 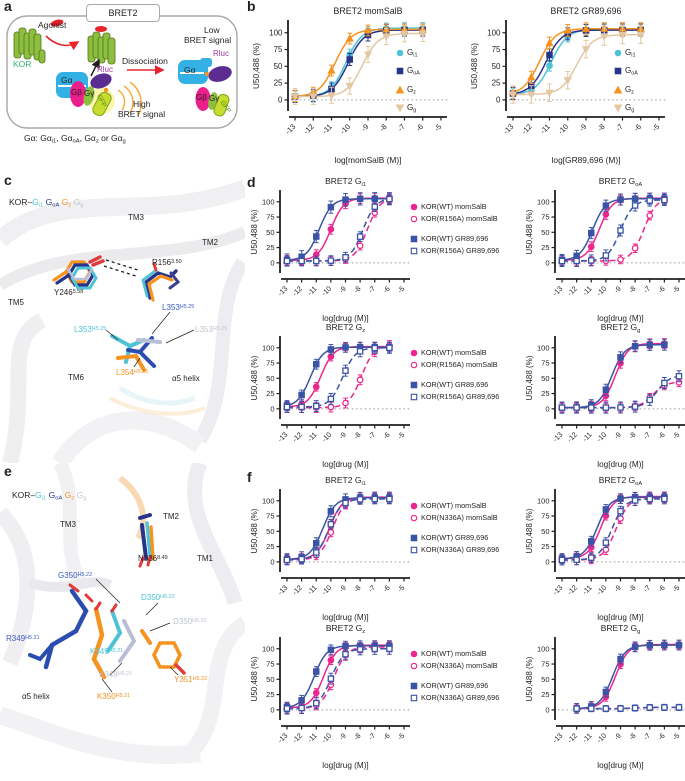 What do you see at coordinates (618, 89) in the screenshot?
I see `legend-marker-tri_up-icon` at bounding box center [618, 89].